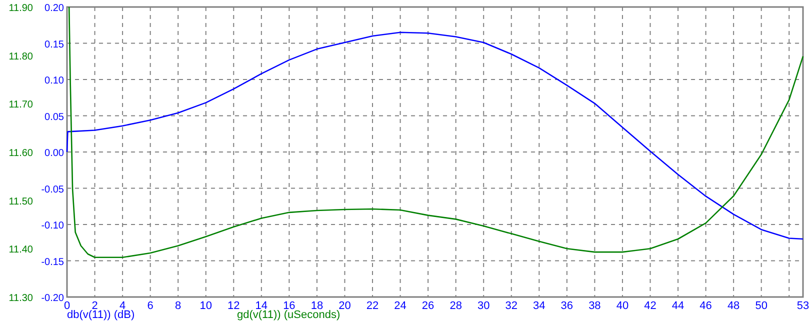 The width and height of the screenshot is (811, 326). I want to click on x-tick-label: 46, so click(706, 306).